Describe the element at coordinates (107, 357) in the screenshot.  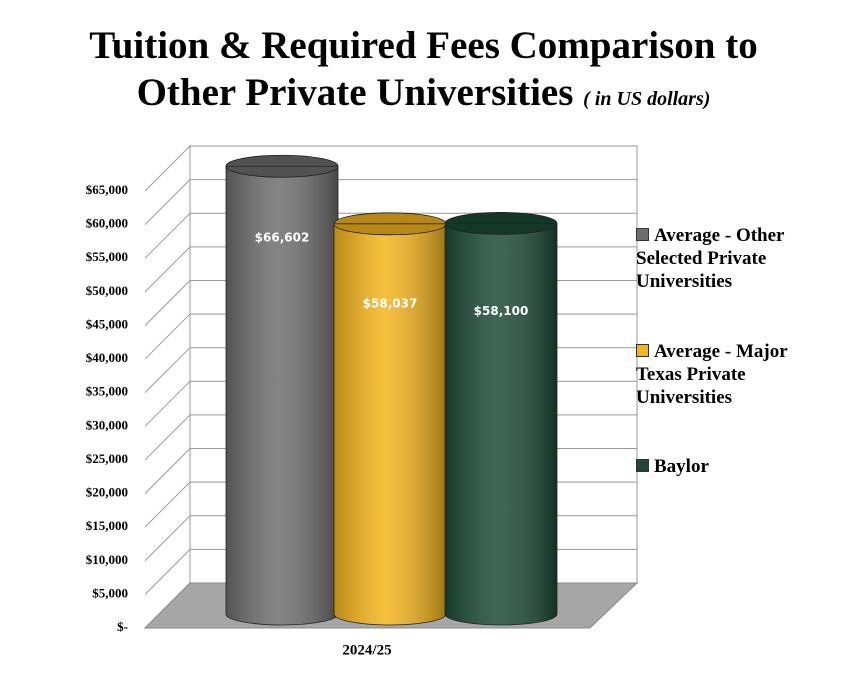
I see `y-tick-label: $40,000` at that location.